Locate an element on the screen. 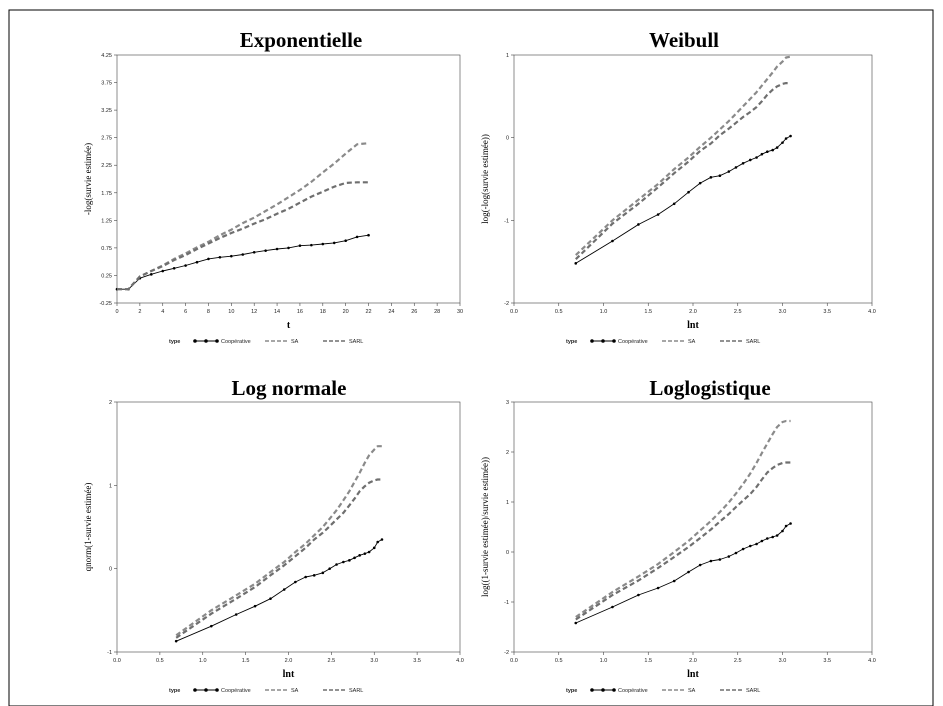  chart-title: Exponentielle is located at coordinates (301, 40).